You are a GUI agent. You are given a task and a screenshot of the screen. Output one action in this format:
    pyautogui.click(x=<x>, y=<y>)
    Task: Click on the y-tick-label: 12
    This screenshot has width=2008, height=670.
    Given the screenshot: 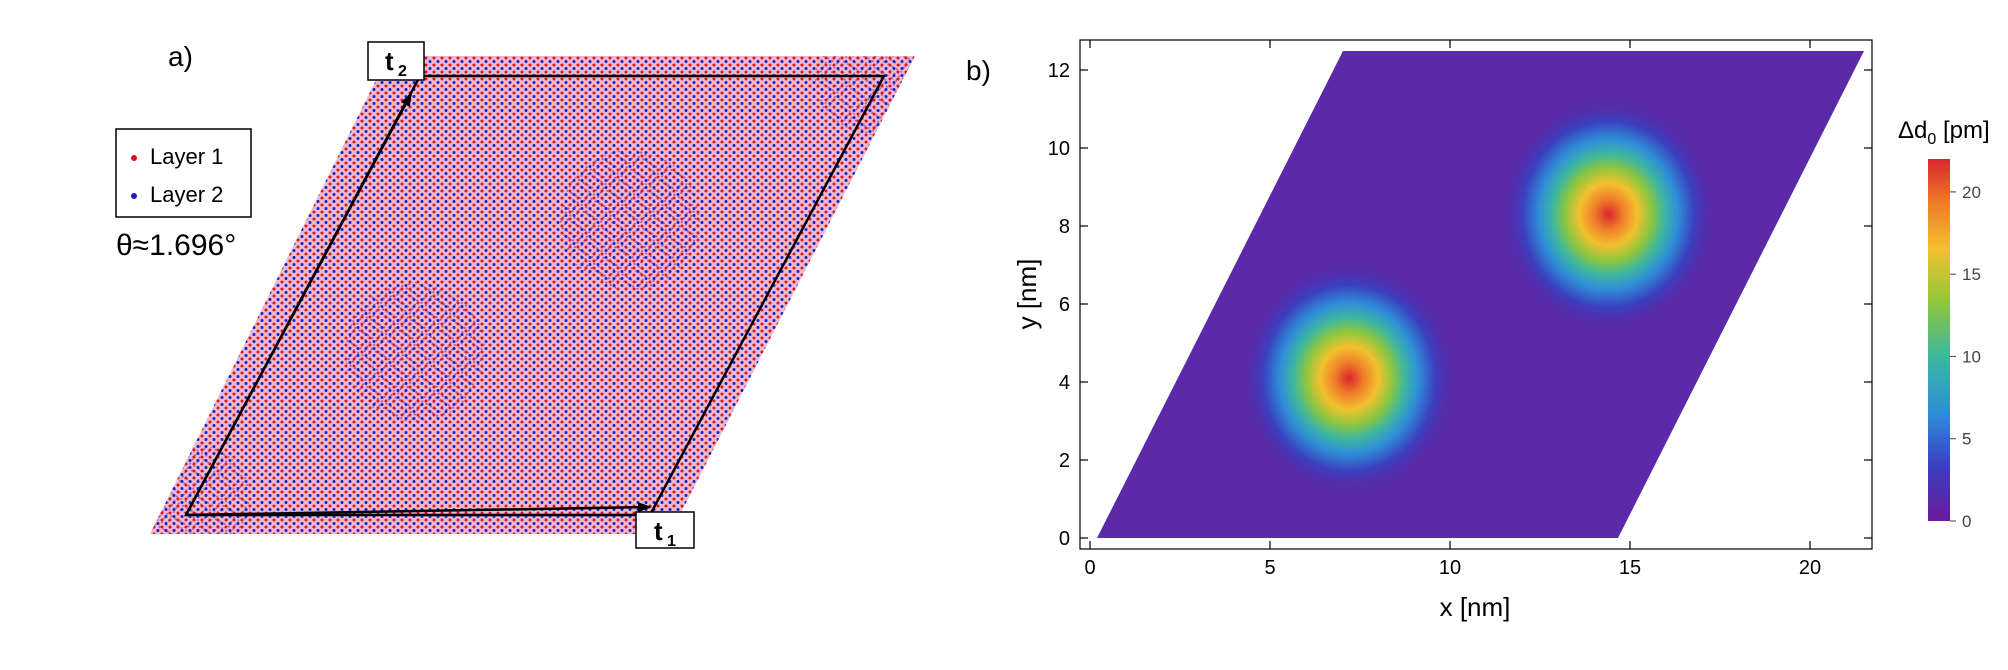 What is the action you would take?
    pyautogui.click(x=1059, y=71)
    